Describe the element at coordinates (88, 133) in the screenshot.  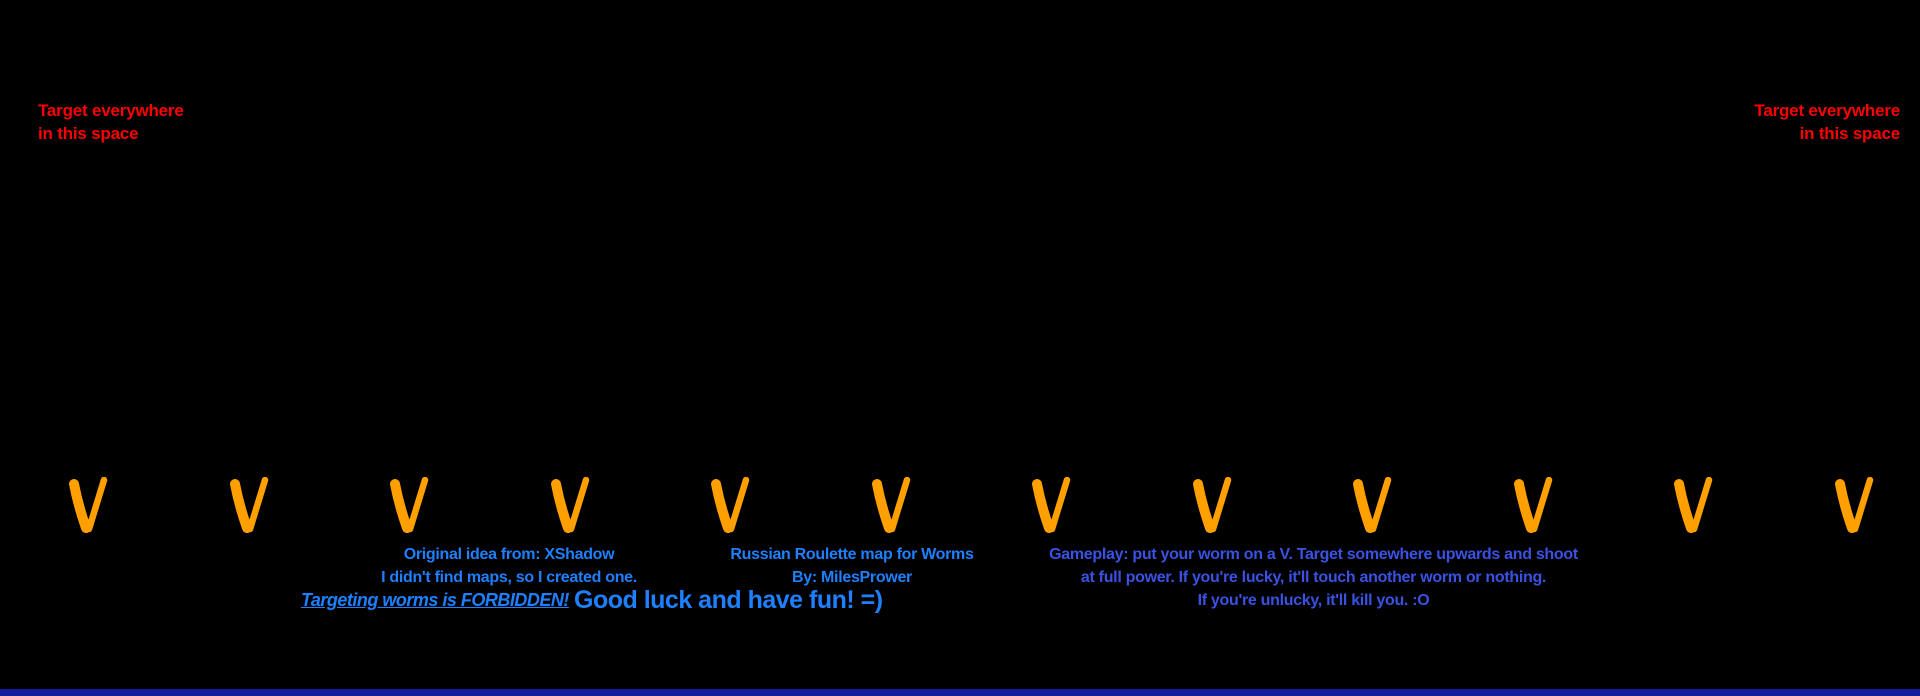
I see `target-note-left-line2: in this space` at that location.